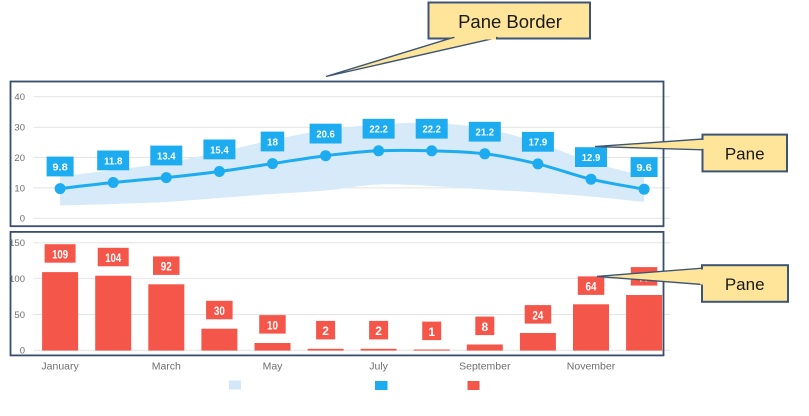 The height and width of the screenshot is (416, 809). What do you see at coordinates (510, 21) in the screenshot?
I see `svg-text: Pane Border` at bounding box center [510, 21].